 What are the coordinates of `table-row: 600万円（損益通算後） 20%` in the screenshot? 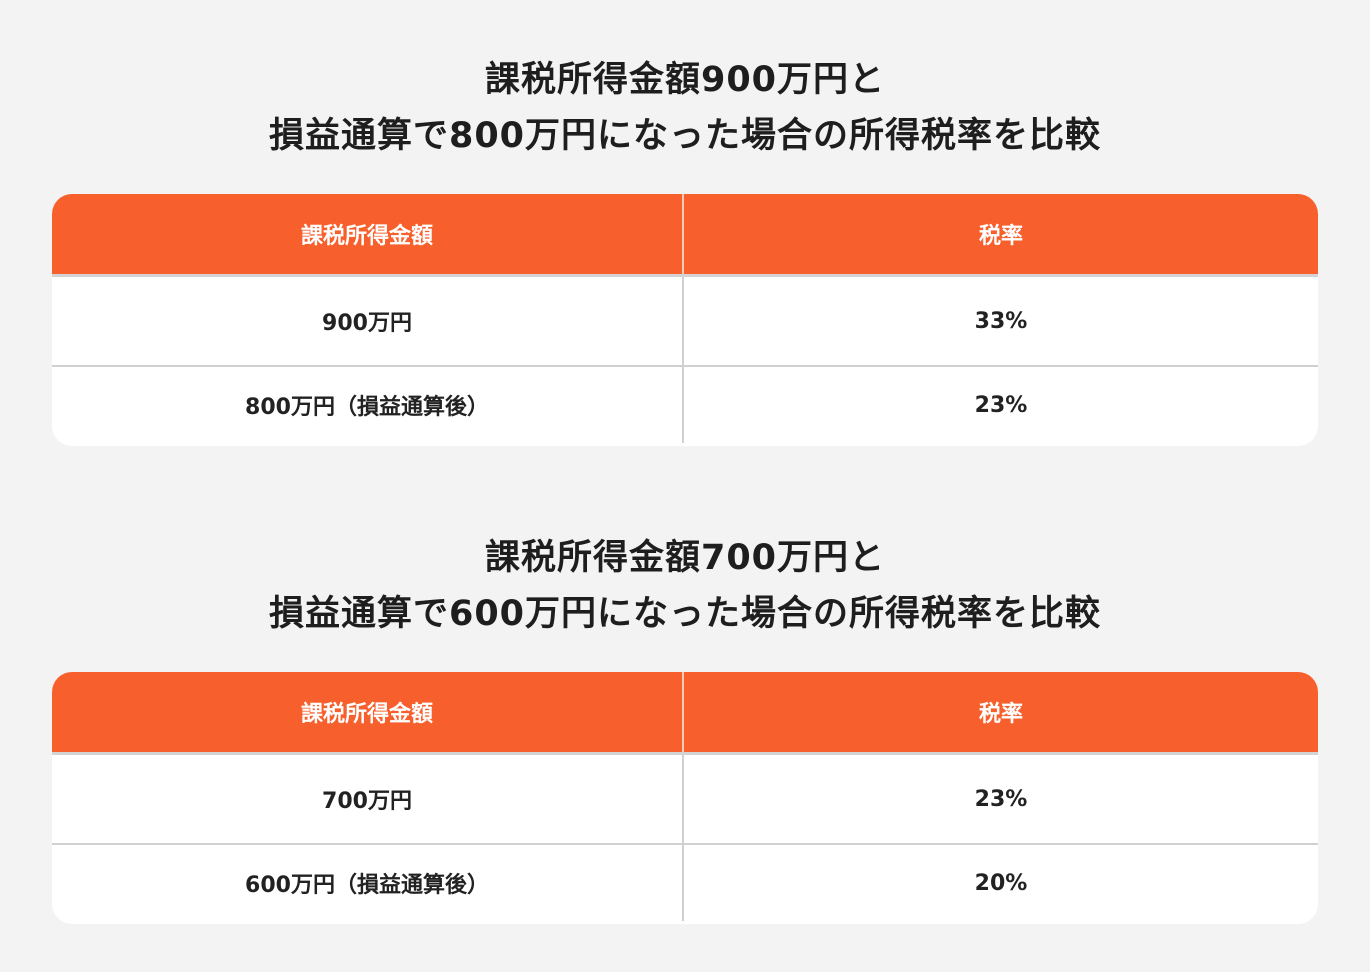 It's located at (685, 883).